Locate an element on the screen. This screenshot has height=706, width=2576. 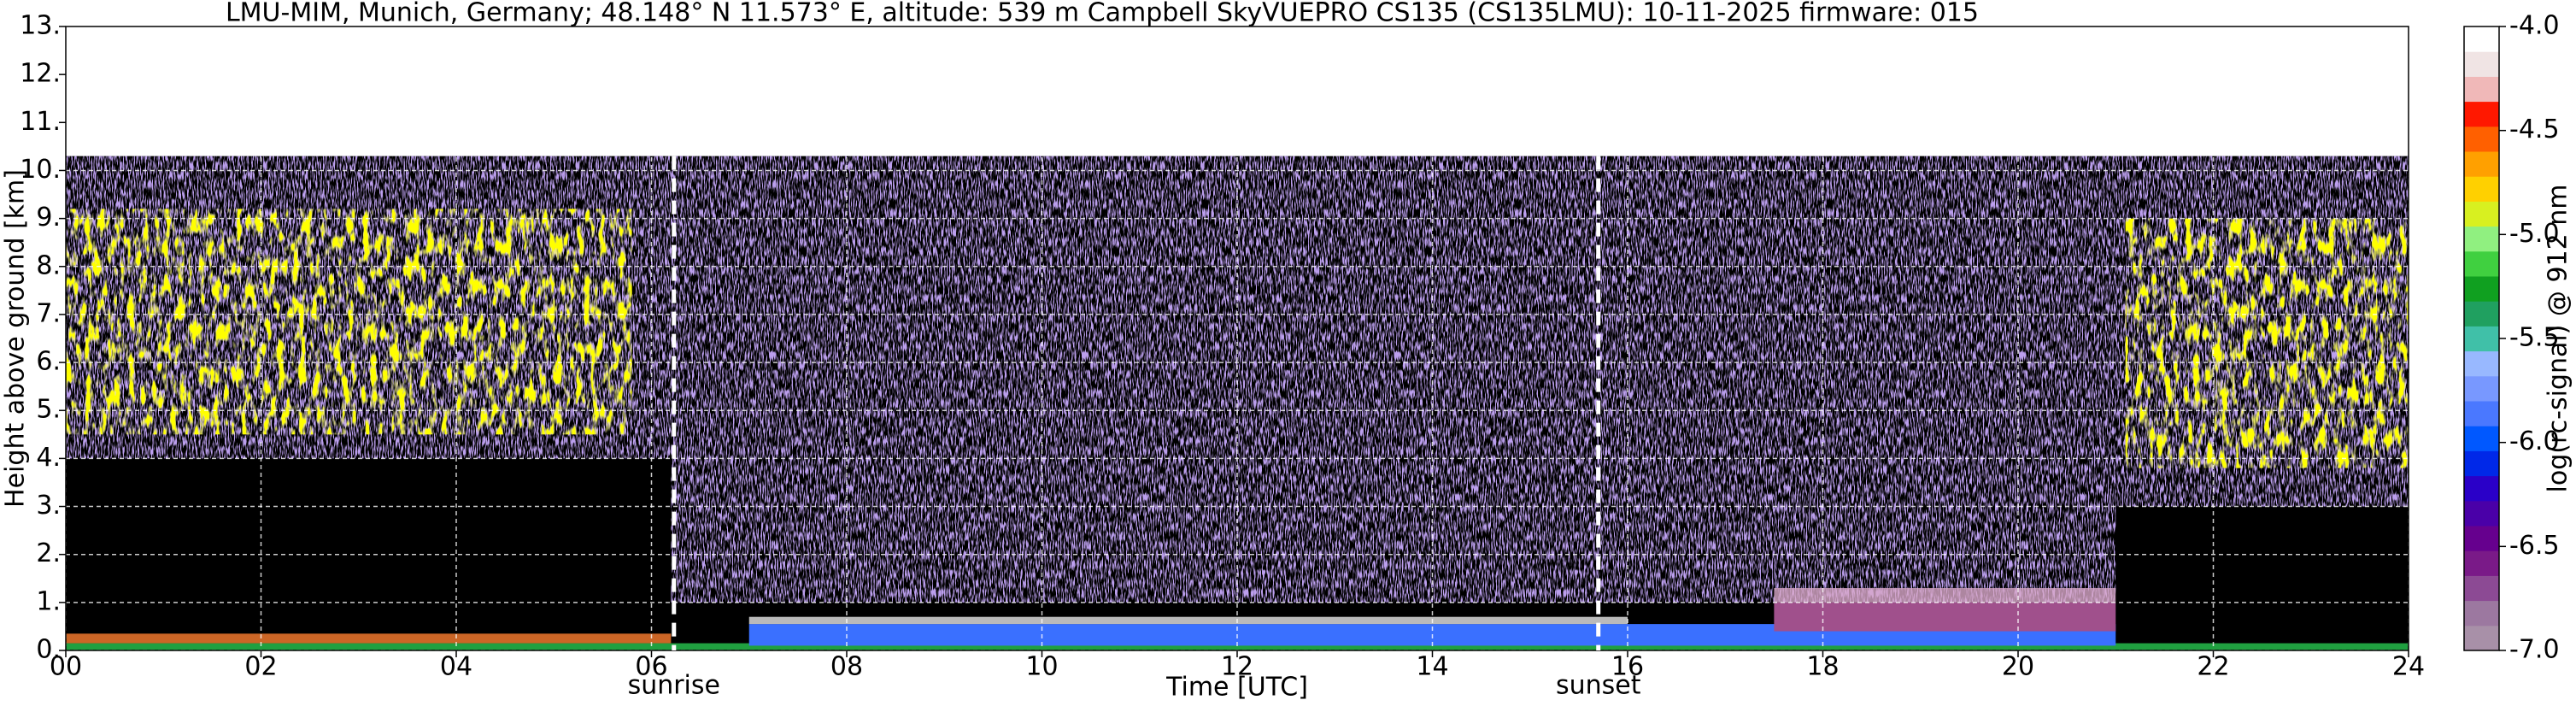
colorbar-tick-label: -6.0 is located at coordinates (2534, 441).